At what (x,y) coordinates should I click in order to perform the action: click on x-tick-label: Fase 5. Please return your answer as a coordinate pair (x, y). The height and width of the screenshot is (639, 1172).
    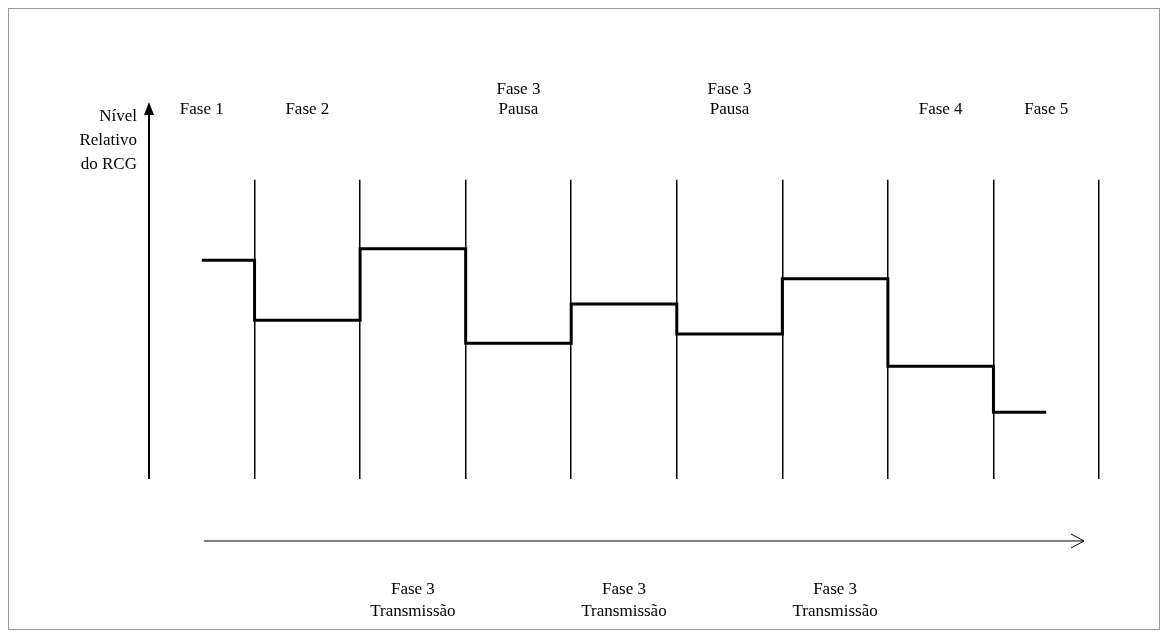
    Looking at the image, I should click on (1046, 109).